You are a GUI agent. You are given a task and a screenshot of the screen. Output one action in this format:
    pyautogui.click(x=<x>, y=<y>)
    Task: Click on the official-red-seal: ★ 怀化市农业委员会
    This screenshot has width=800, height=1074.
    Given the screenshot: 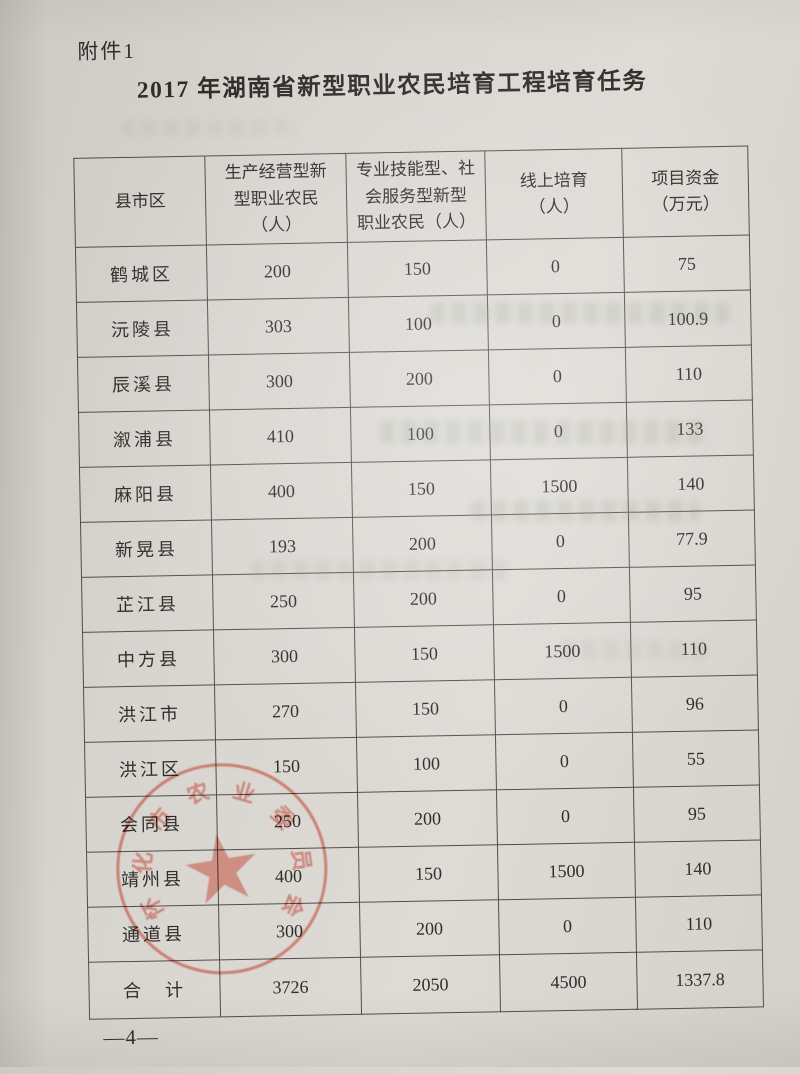 What is the action you would take?
    pyautogui.click(x=222, y=869)
    